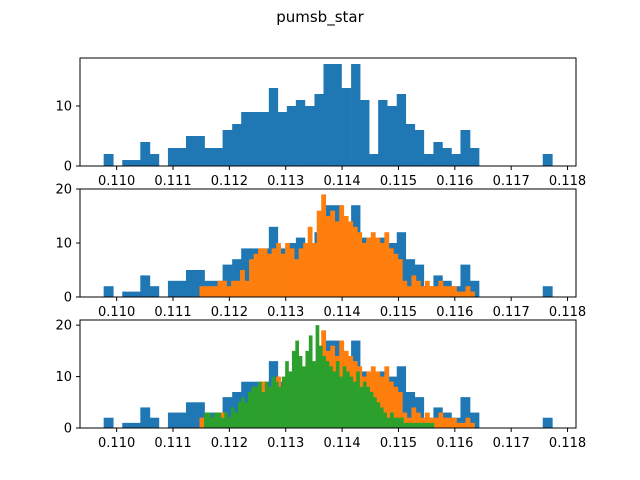  I want to click on x-tick-label: 0.118, so click(567, 312).